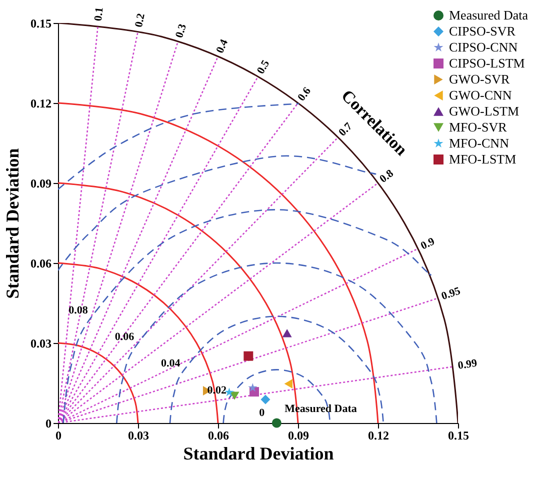  Describe the element at coordinates (484, 111) in the screenshot. I see `legend-label: GWO-LSTM` at that location.